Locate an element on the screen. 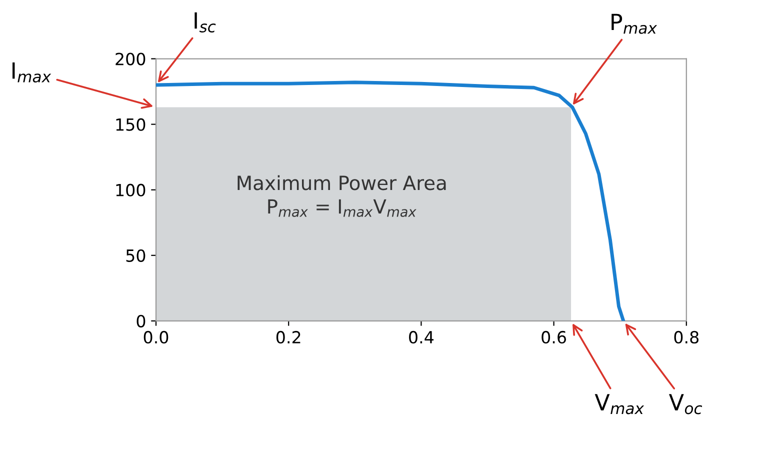 This screenshot has width=780, height=452. y-tick-label: 0 is located at coordinates (141, 321).